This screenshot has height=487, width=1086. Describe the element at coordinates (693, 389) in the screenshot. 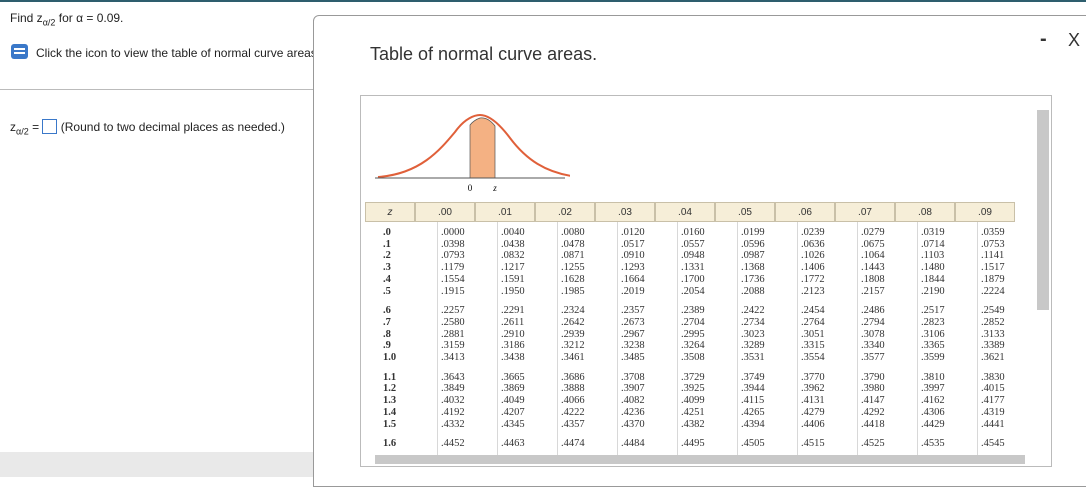

I see `area-cell: .3925` at that location.